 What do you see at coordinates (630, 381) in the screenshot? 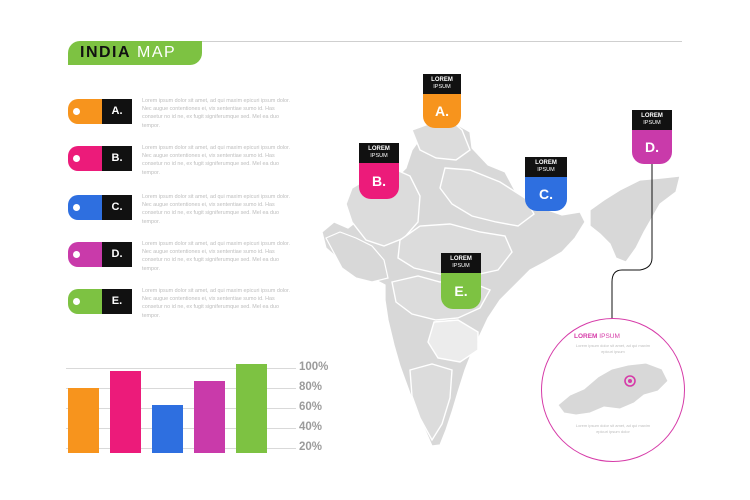
I see `location-pin-icon` at bounding box center [630, 381].